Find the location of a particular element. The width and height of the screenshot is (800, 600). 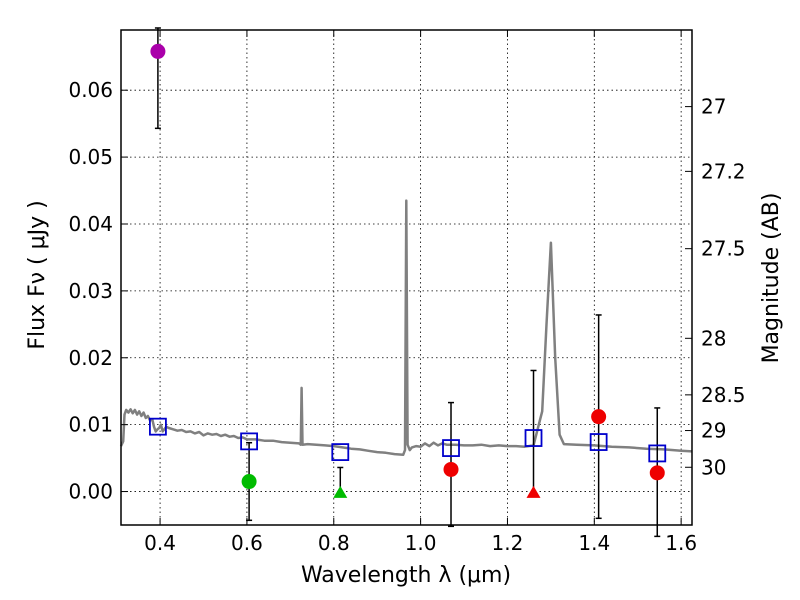

x-tick-label: 1.2 is located at coordinates (508, 543).